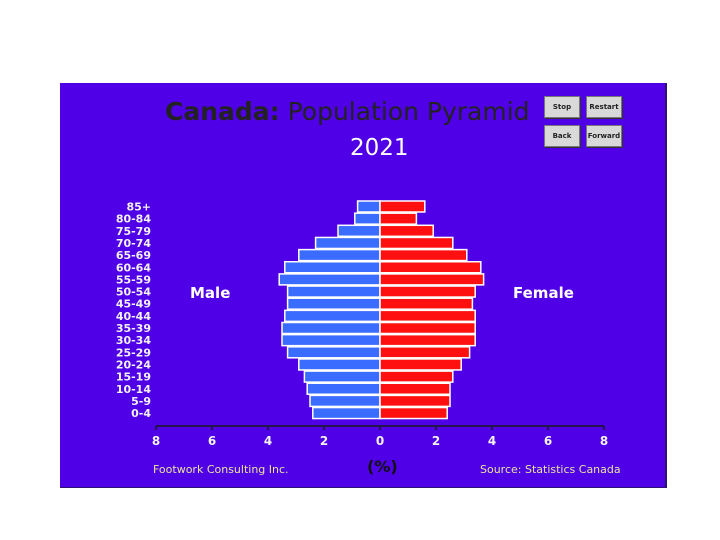  Describe the element at coordinates (134, 243) in the screenshot. I see `age-group-label: 70-74` at that location.